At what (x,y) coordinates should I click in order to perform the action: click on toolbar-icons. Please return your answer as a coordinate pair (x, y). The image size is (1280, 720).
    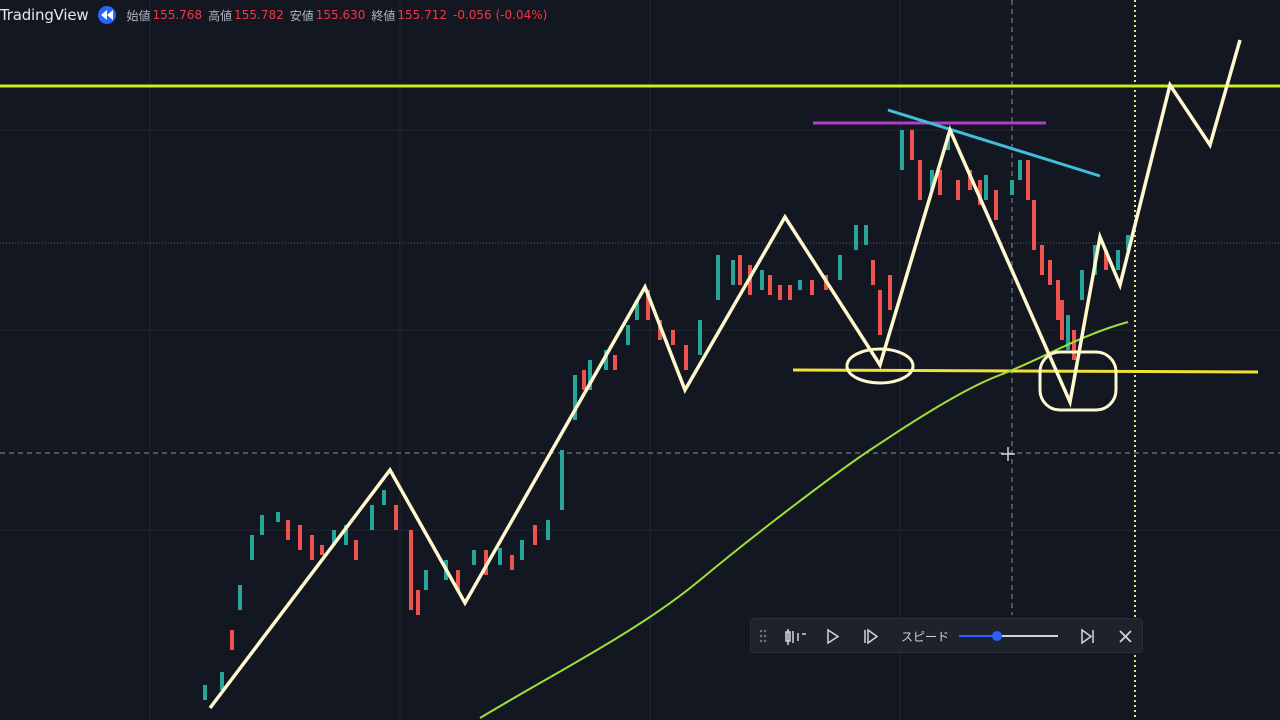
    Looking at the image, I should click on (945, 636).